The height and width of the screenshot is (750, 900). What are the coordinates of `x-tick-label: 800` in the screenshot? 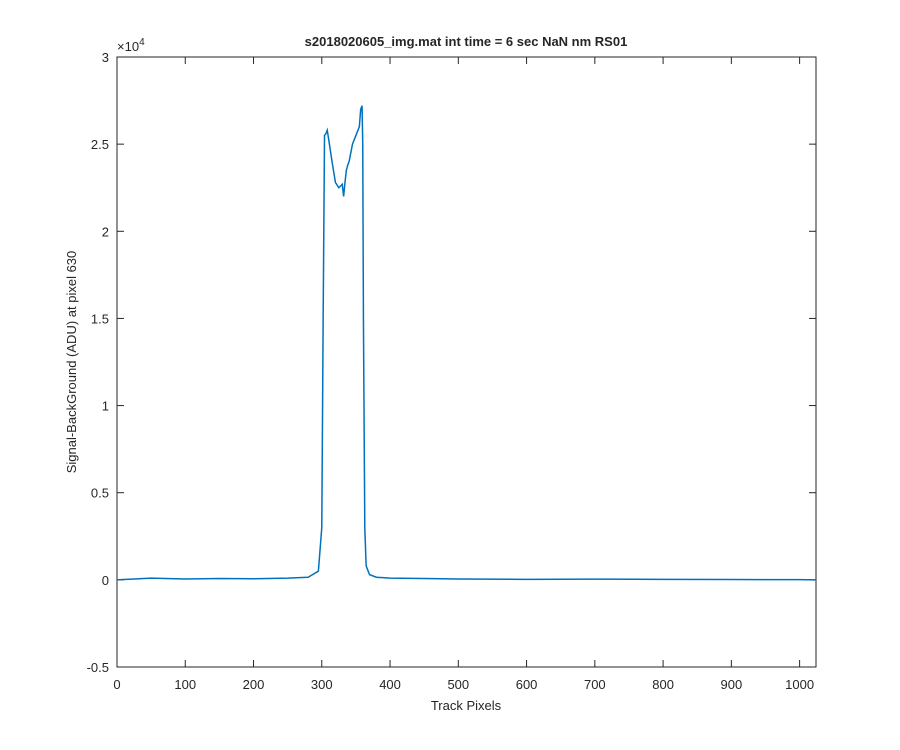 It's located at (663, 684).